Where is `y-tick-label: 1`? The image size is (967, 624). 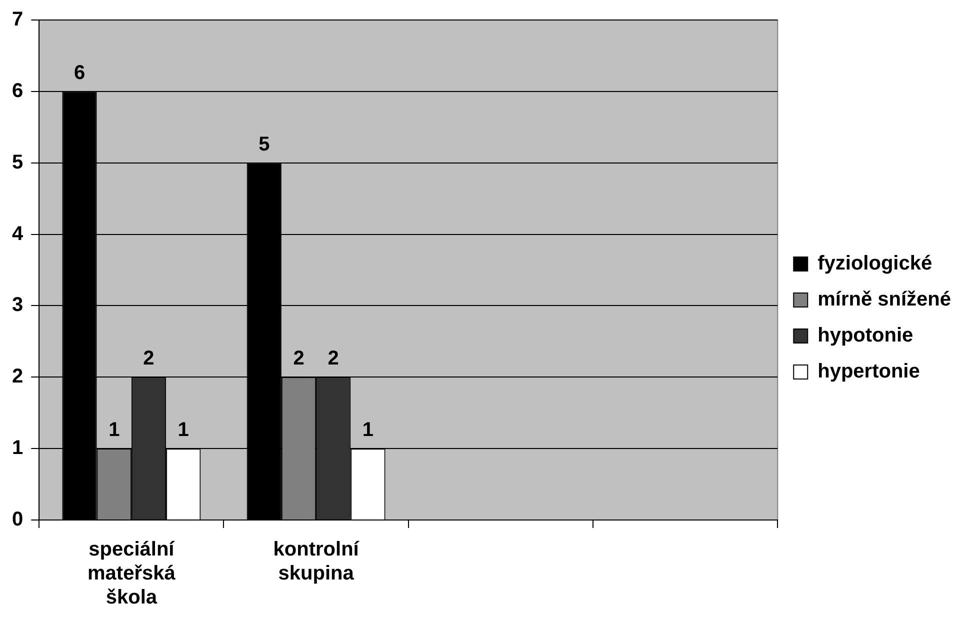 y-tick-label: 1 is located at coordinates (18, 448).